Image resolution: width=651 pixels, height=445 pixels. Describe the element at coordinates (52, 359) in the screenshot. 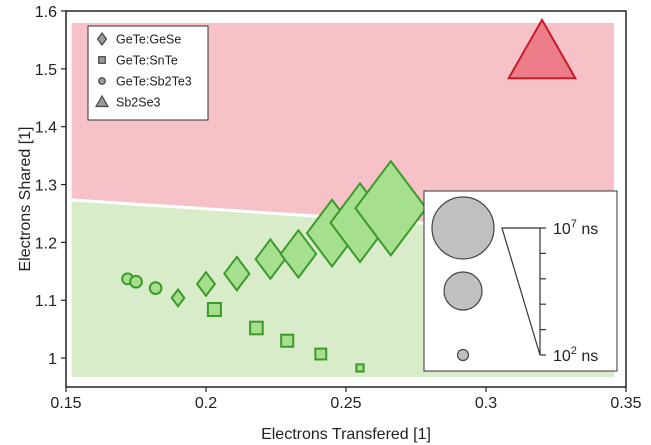

I see `y-tick-label: 1` at that location.